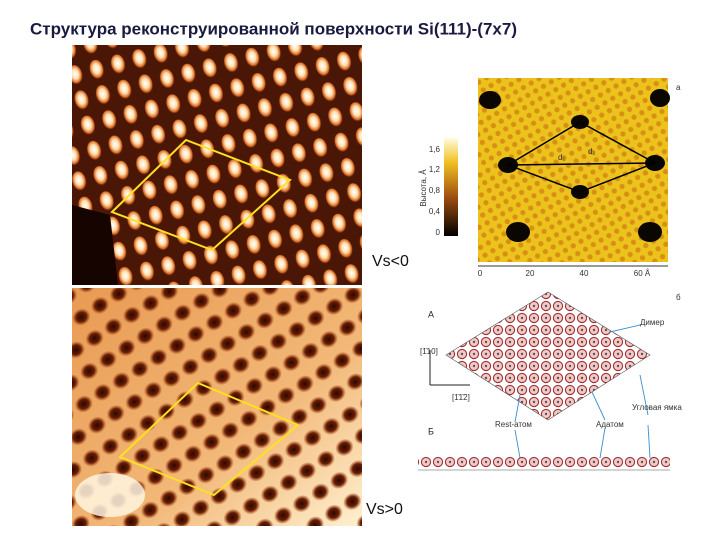 This screenshot has height=540, width=720. What do you see at coordinates (461, 397) in the screenshot?
I see `direction-label: [1̄1̄2]` at bounding box center [461, 397].